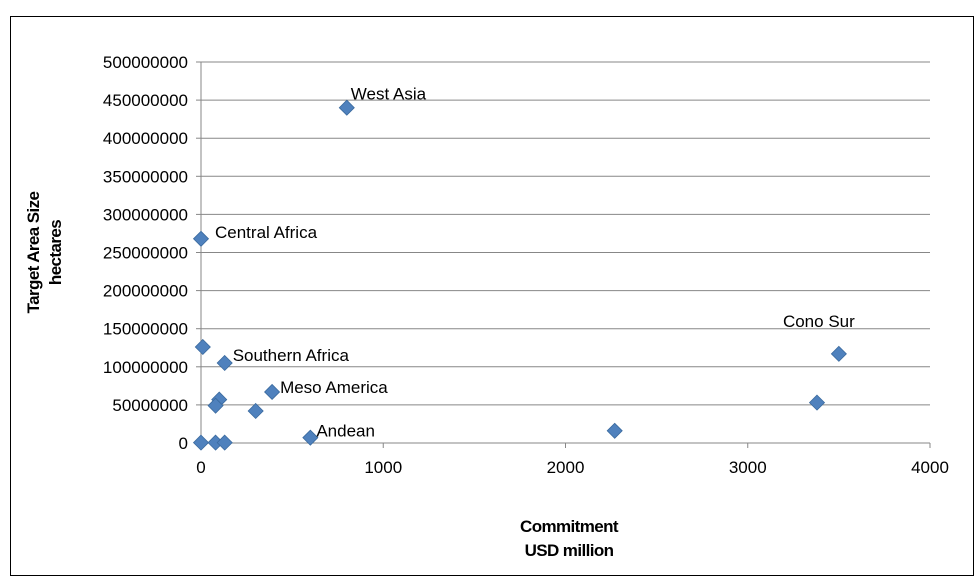  Describe the element at coordinates (145, 62) in the screenshot. I see `y-tick-label: 500000000` at that location.